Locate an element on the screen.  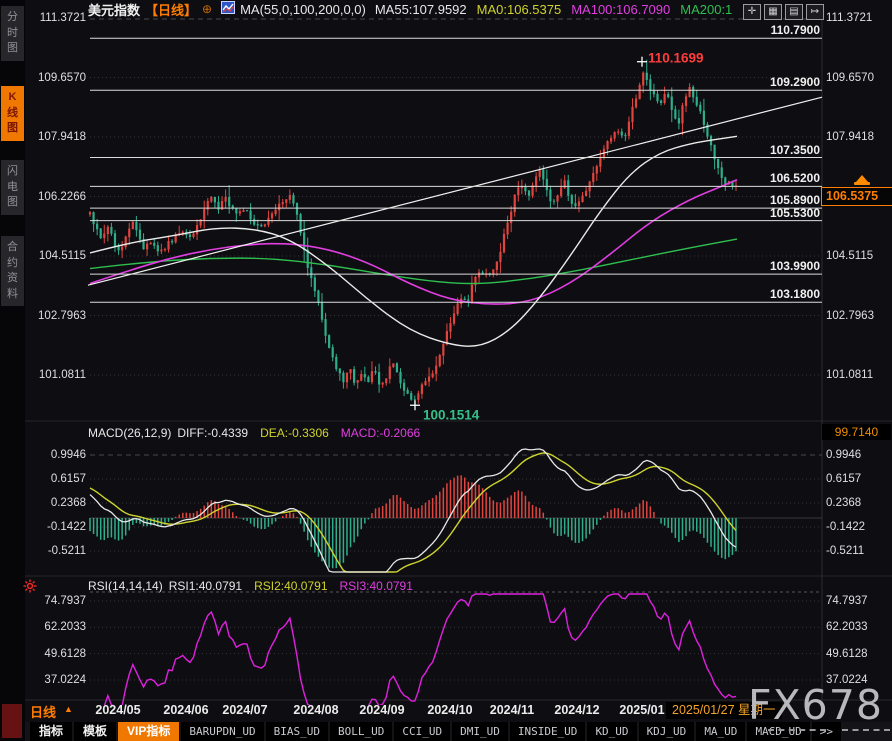
level-label: 110.7900 is located at coordinates (795, 30).